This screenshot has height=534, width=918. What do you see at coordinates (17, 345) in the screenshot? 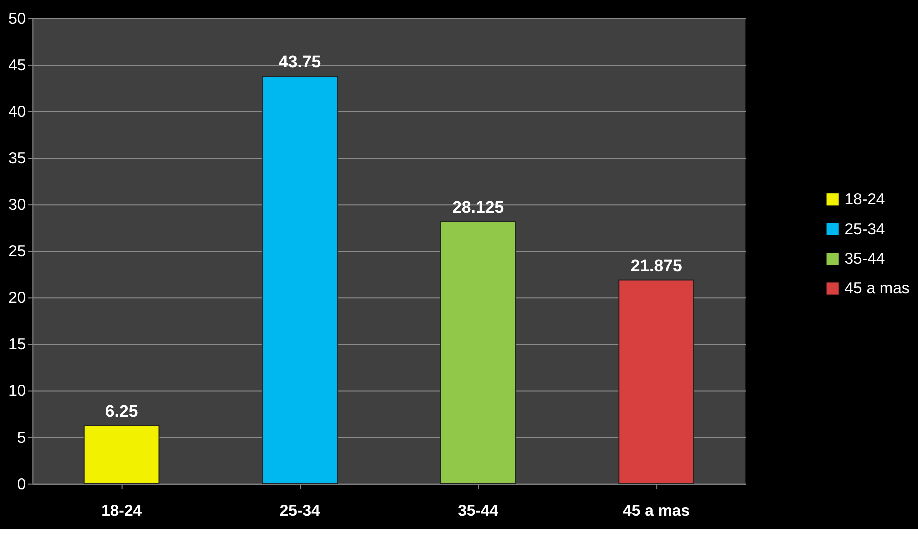
I see `y-tick-label: 15` at bounding box center [17, 345].